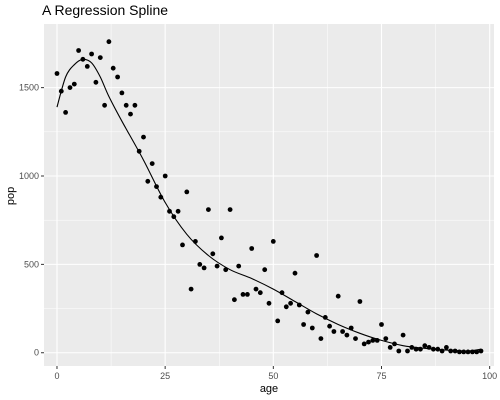  I want to click on x-axis: 0 25 50 75 100, so click(275, 373).